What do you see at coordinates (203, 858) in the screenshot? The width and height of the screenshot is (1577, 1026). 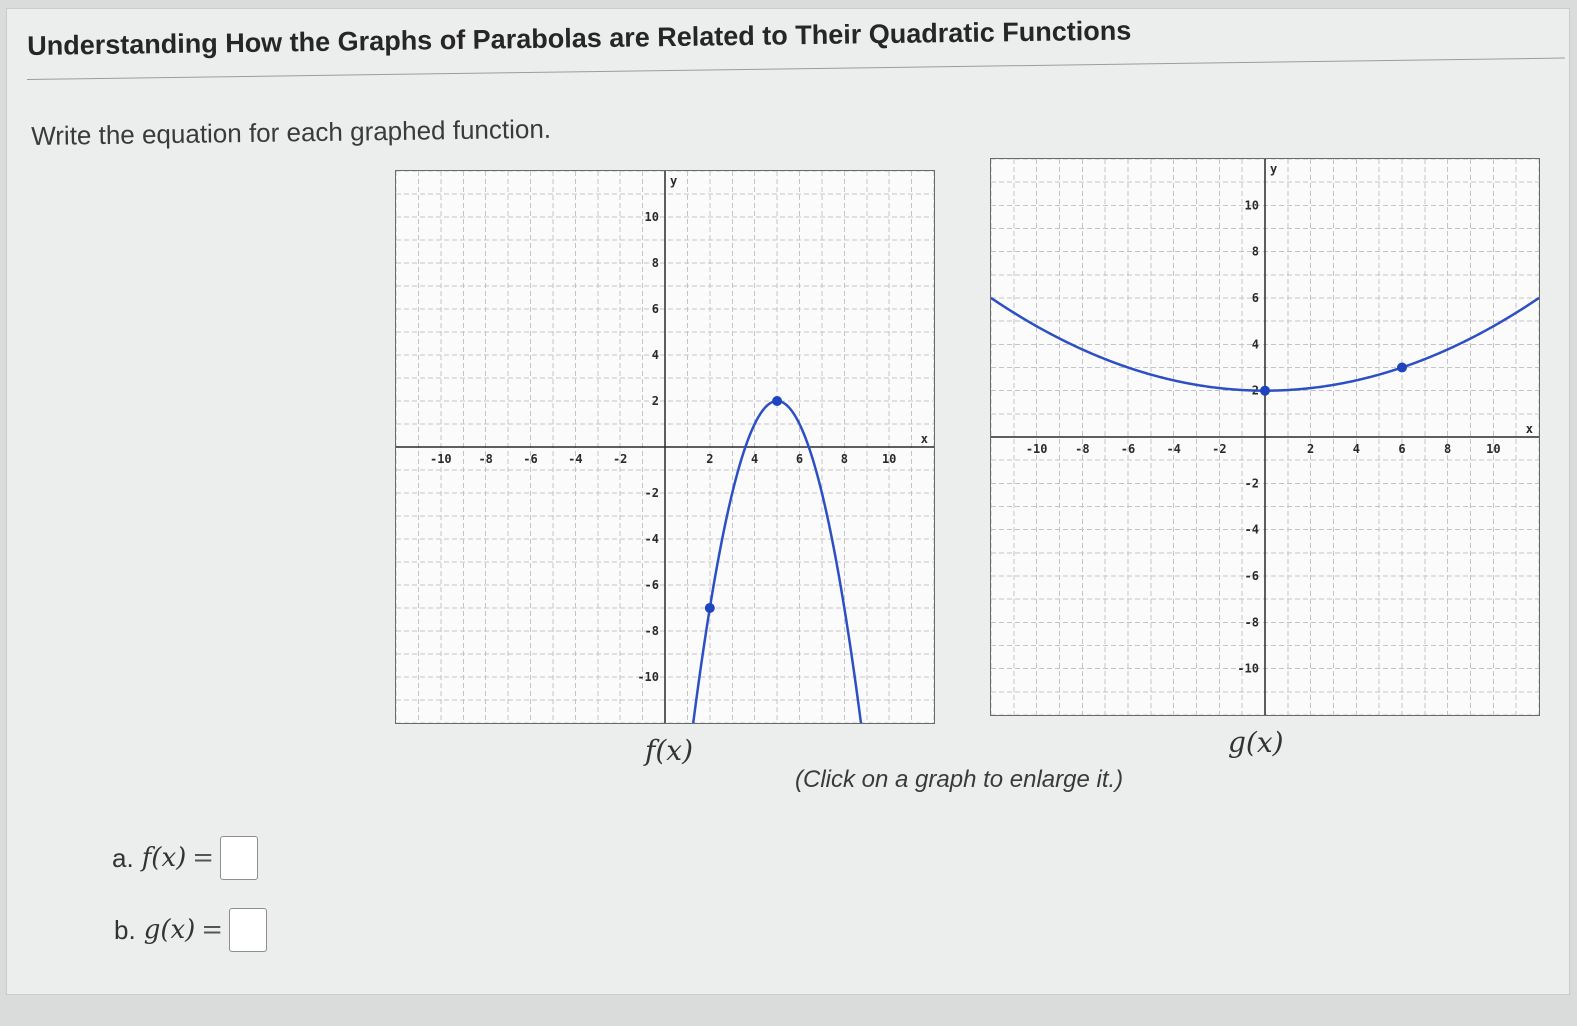 I see `answer-a-equals: =` at bounding box center [203, 858].